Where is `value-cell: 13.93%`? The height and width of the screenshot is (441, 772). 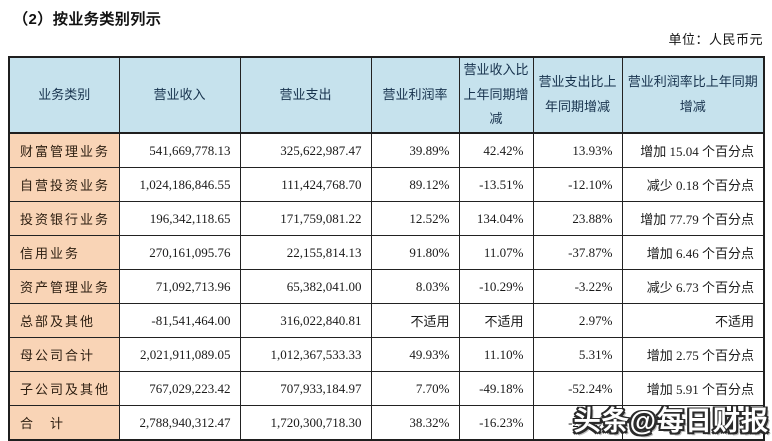 value-cell: 13.93% is located at coordinates (577, 150).